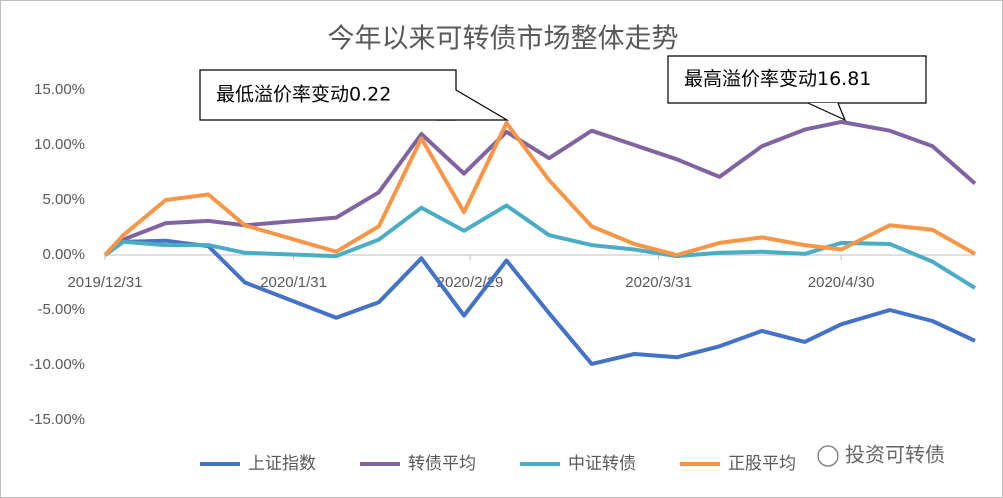 The image size is (1003, 498). I want to click on y-tick-label: -10.00%, so click(57, 364).